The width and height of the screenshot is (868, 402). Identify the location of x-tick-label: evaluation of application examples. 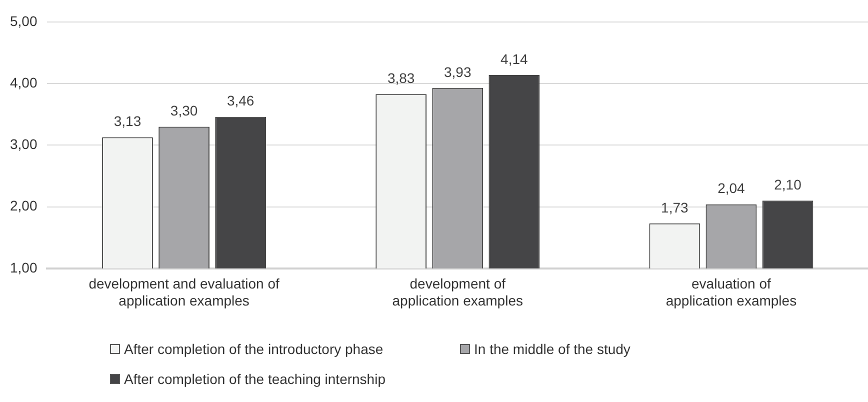
(731, 292).